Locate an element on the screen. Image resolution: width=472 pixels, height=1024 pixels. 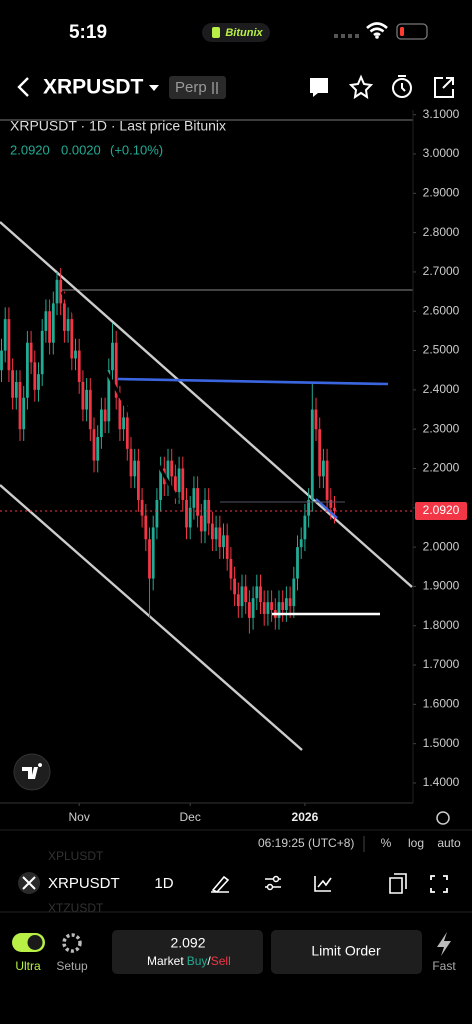
setup-label: Setup is located at coordinates (72, 966).